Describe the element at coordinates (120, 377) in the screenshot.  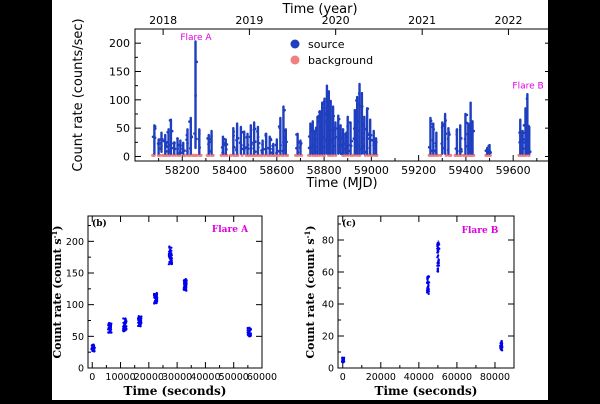
I see `x-tick-label: 10000` at that location.